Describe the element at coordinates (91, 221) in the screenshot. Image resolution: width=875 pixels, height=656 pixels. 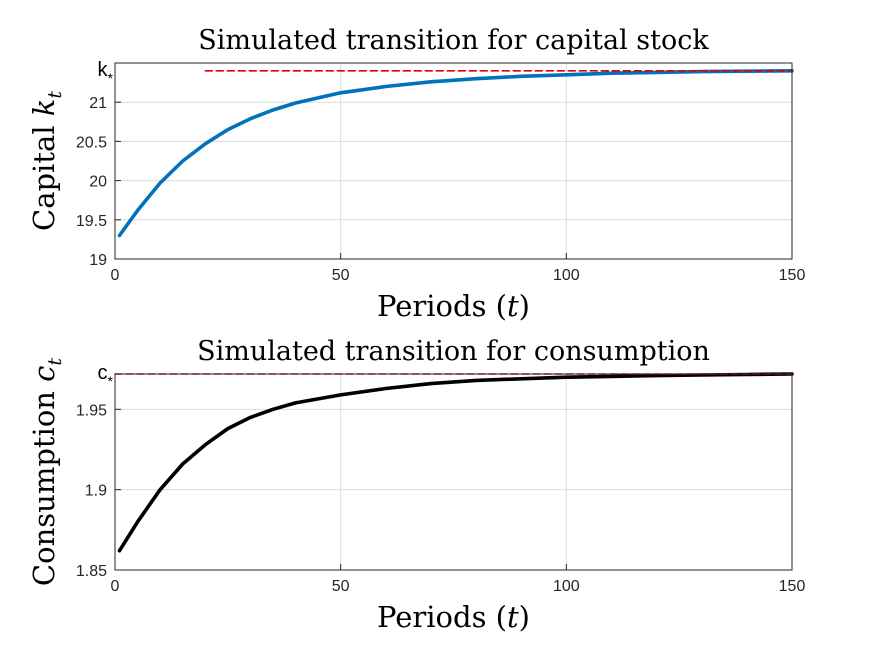
I see `y-tick-label: 19.5` at that location.